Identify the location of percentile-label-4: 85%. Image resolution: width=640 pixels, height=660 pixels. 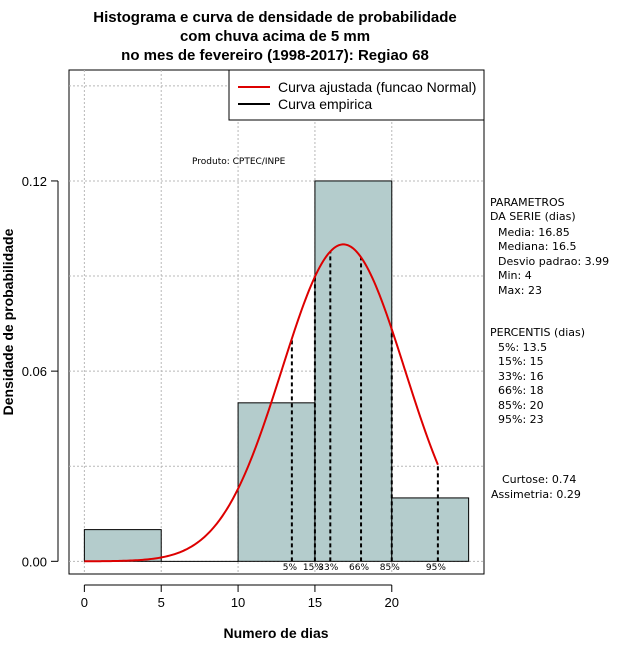
(390, 568).